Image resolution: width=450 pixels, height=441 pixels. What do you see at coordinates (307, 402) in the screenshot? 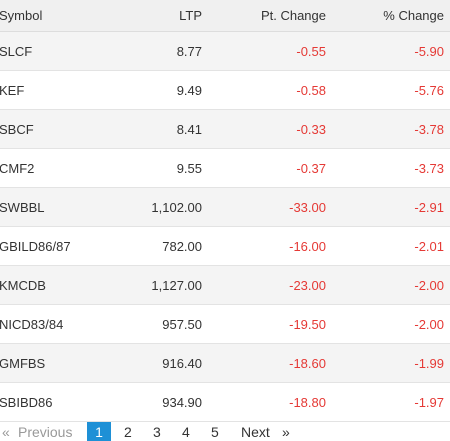
I see `value-cell: -18.80` at bounding box center [307, 402].